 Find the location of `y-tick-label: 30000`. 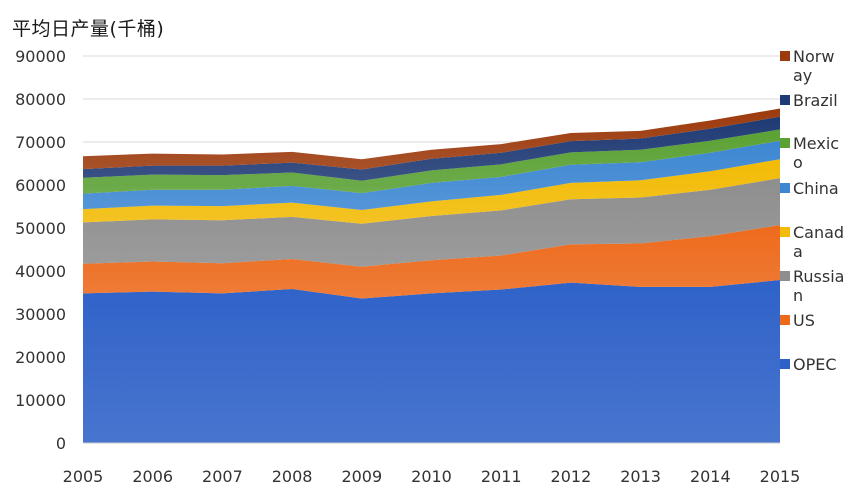

y-tick-label: 30000 is located at coordinates (40, 314).